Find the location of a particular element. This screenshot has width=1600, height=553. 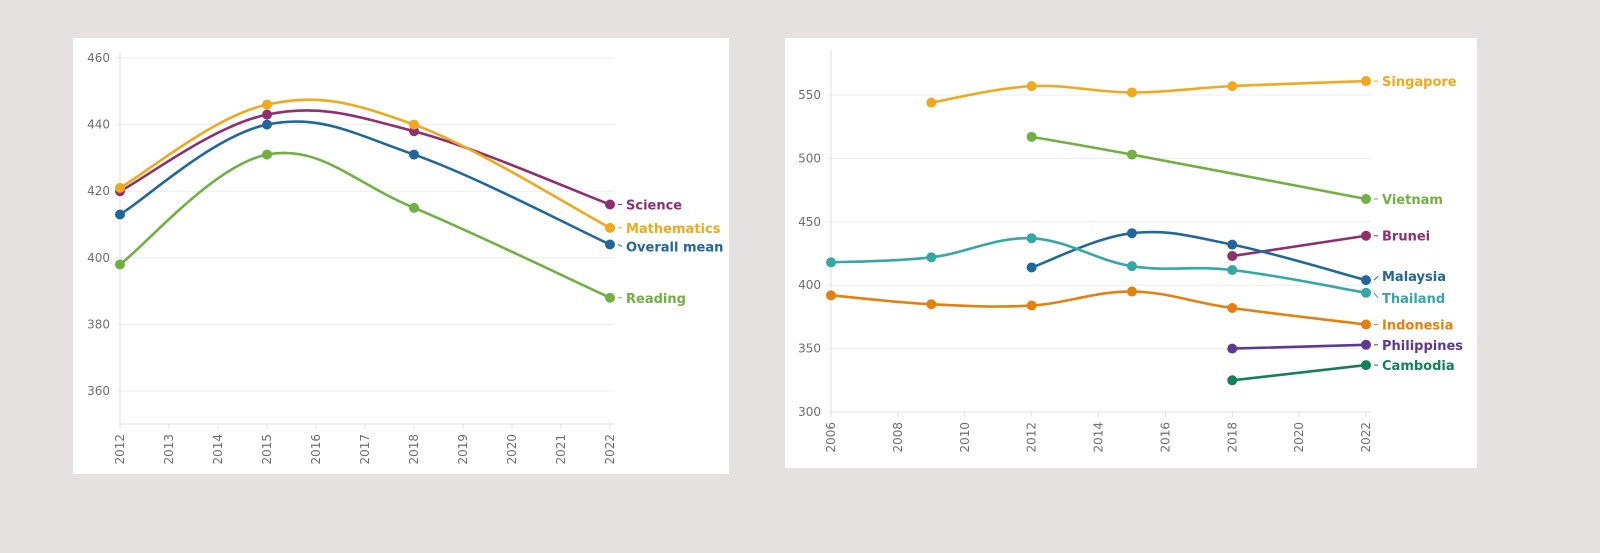

y-tick-label: 450 is located at coordinates (809, 222).